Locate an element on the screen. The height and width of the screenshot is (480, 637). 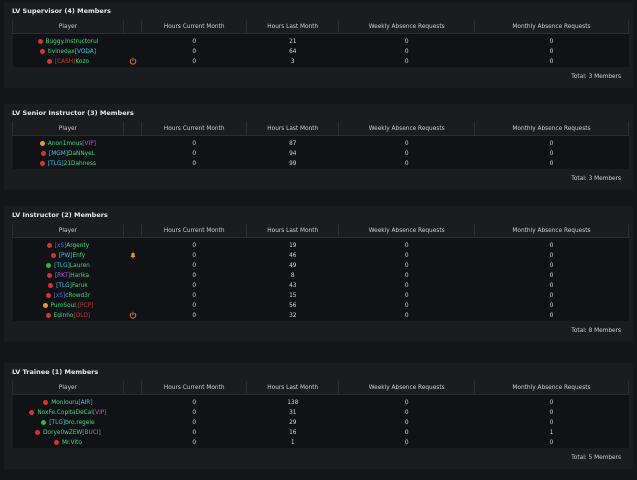
member-row: [MGM]DaNNyeL 0 94 0 0 is located at coordinates (320, 154).